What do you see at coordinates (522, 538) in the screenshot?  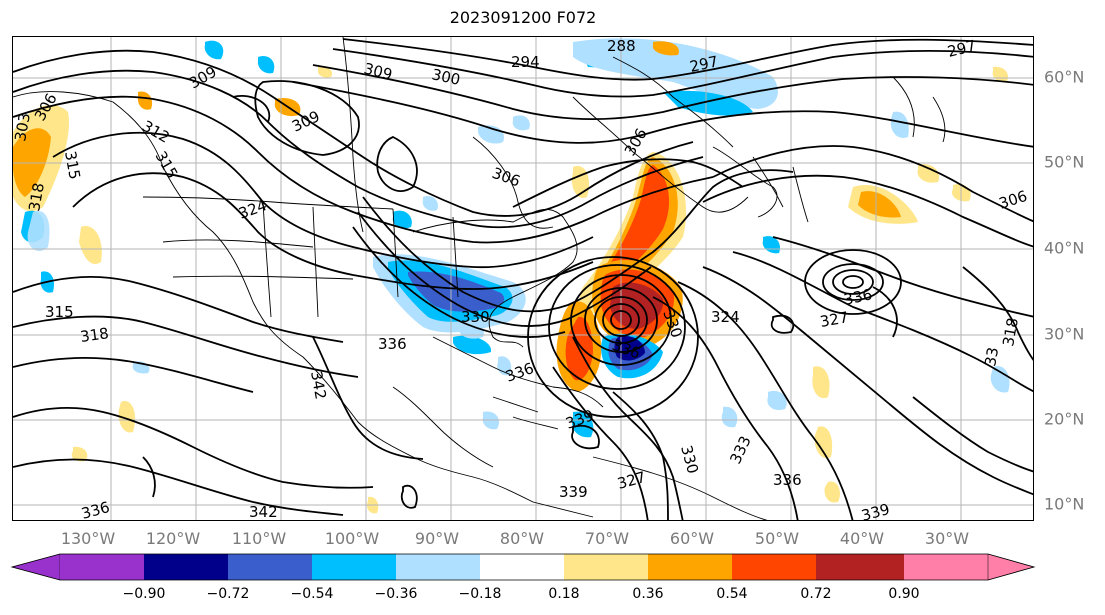 I see `lon-label: 80°W` at bounding box center [522, 538].